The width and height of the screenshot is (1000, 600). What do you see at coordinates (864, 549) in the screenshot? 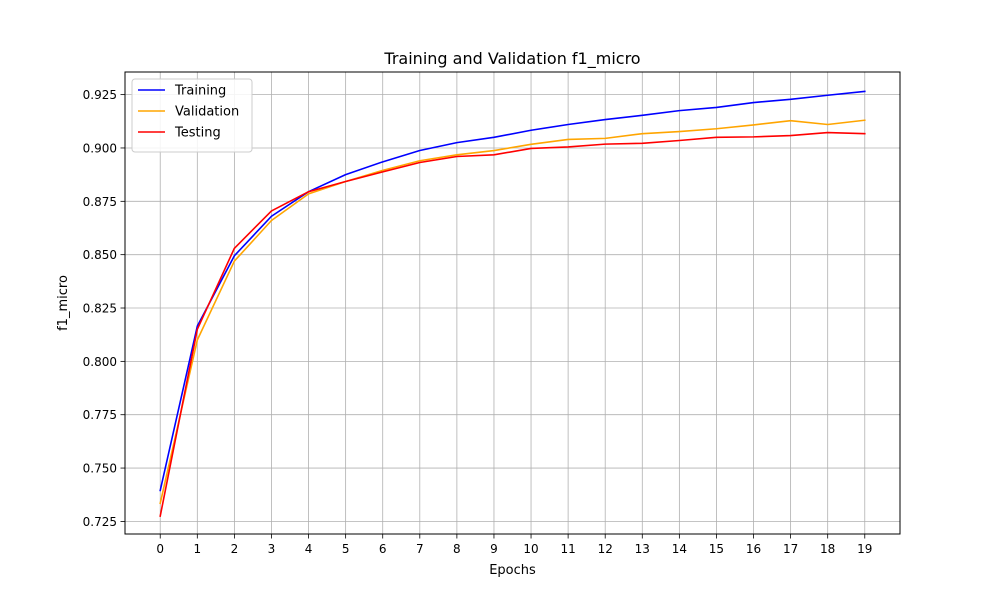
I see `x-tick-label: 19` at bounding box center [864, 549].